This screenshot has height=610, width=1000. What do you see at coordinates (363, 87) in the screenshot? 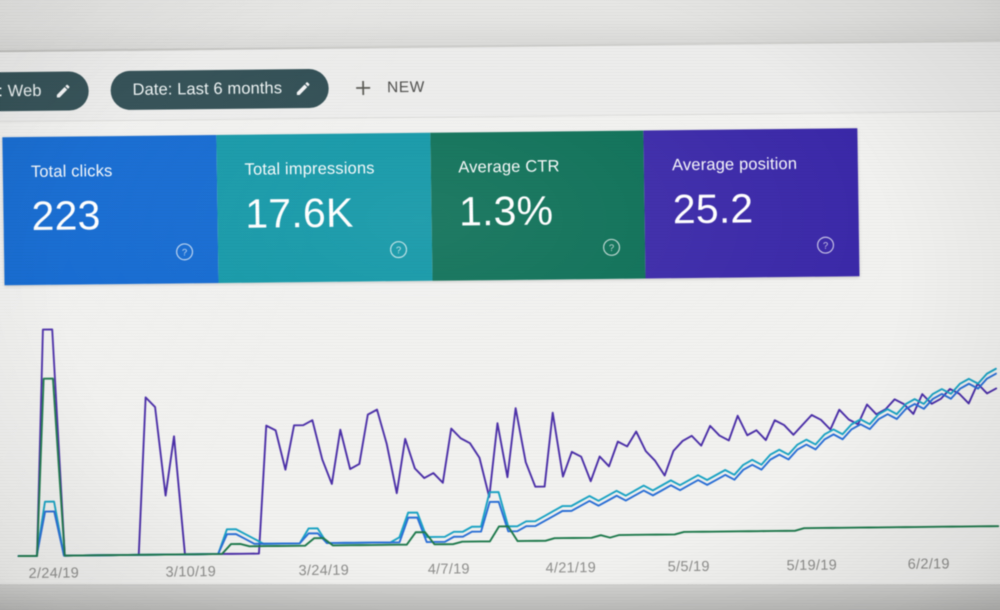
I see `plus-icon` at bounding box center [363, 87].